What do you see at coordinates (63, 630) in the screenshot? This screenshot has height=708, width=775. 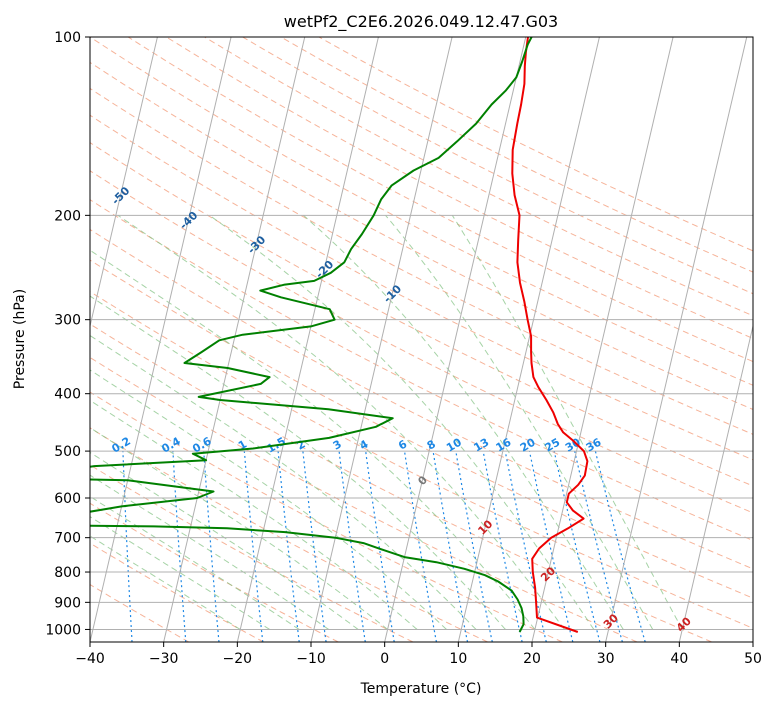 I see `y-tick-label: 1000` at bounding box center [63, 630].